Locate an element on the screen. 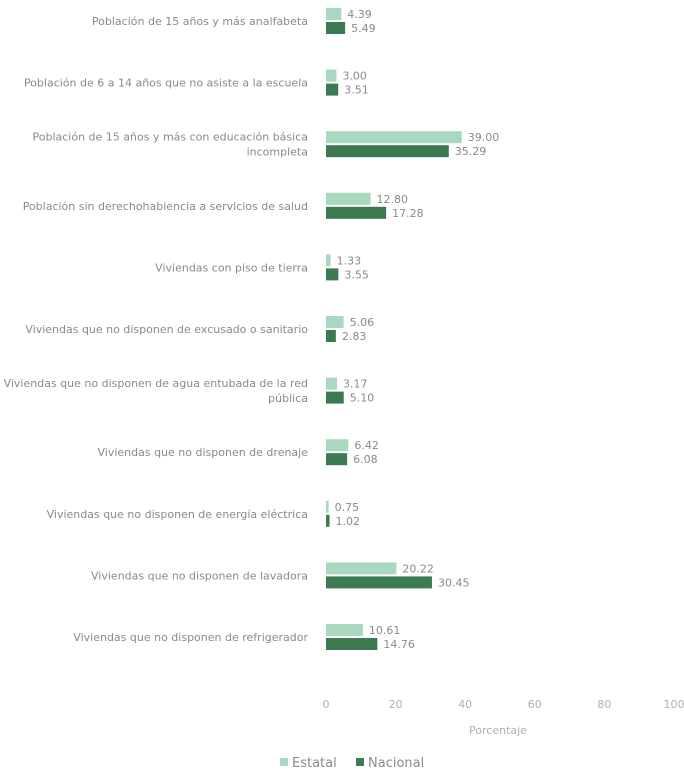  category-label-7: Viviendas que no disponen de drenaje is located at coordinates (202, 452).